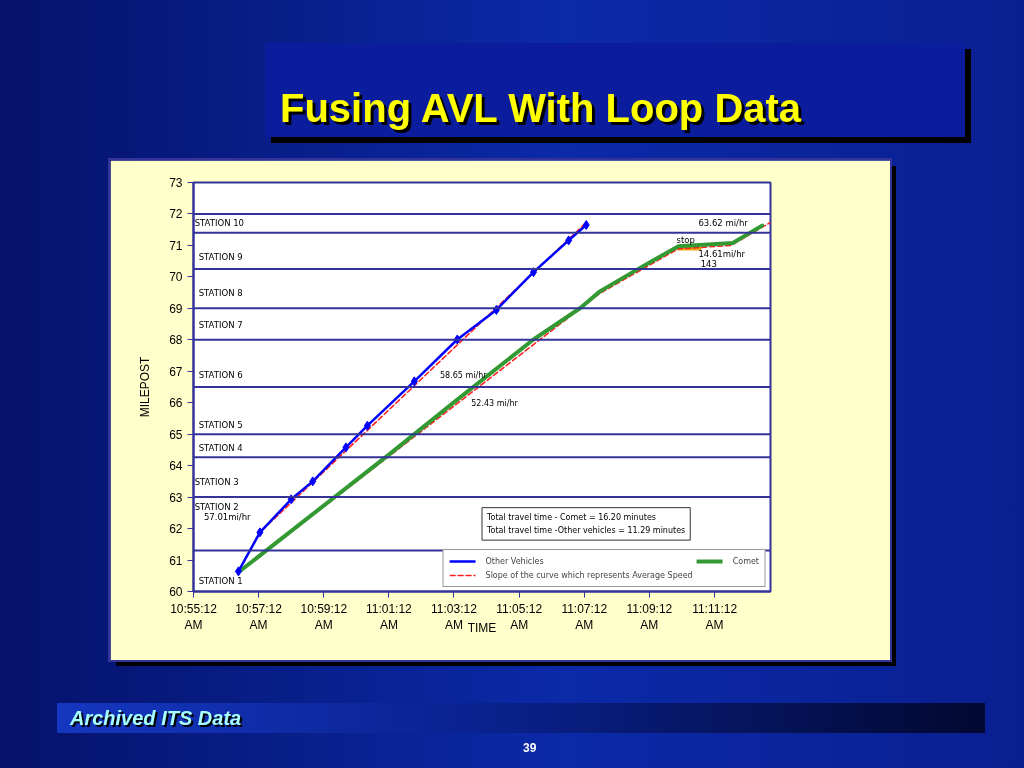 This screenshot has height=768, width=1024. What do you see at coordinates (586, 531) in the screenshot?
I see `annotation: Total travel time -Other vehicles = 11.29 minutes` at bounding box center [586, 531].